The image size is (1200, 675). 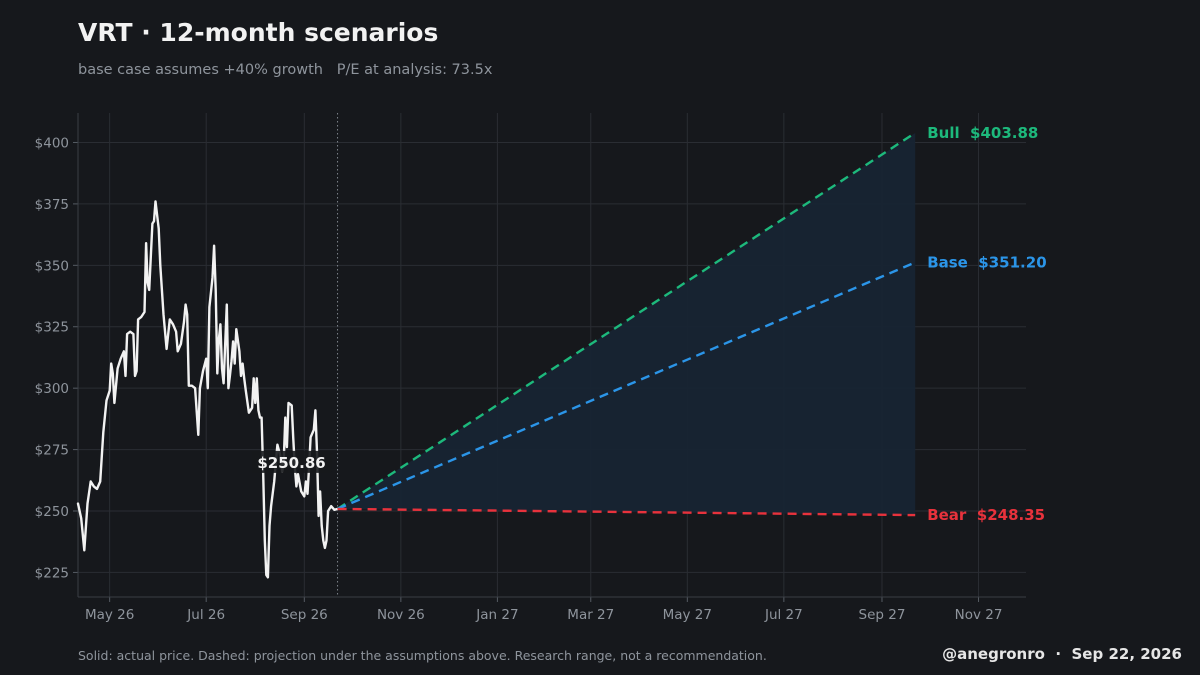 I want to click on x-tick-label: Jan 27, so click(x=496, y=615).